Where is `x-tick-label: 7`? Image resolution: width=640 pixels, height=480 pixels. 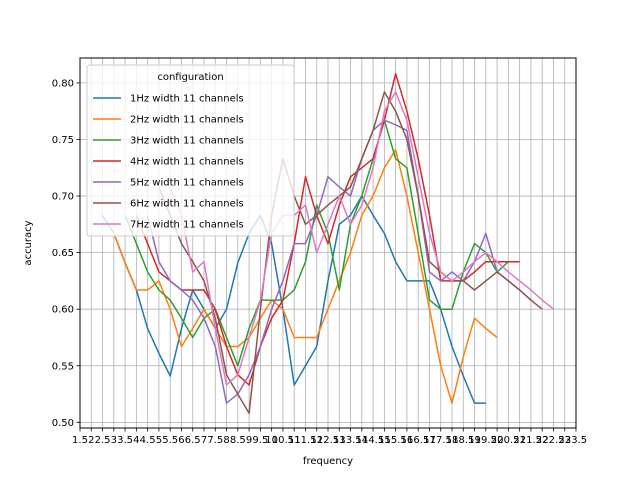
x-tick-label: 7 is located at coordinates (204, 440).